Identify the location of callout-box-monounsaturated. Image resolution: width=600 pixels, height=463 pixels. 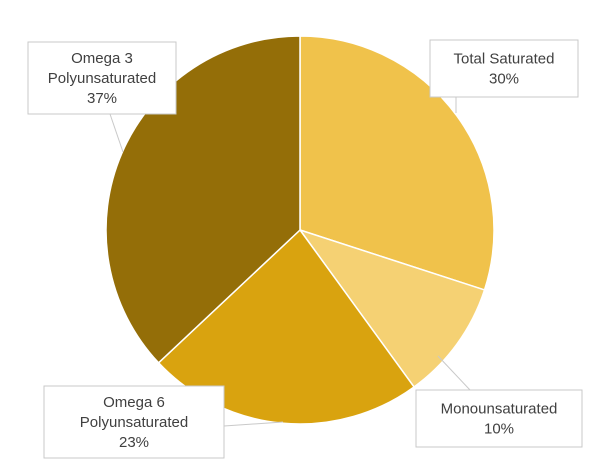
(499, 418).